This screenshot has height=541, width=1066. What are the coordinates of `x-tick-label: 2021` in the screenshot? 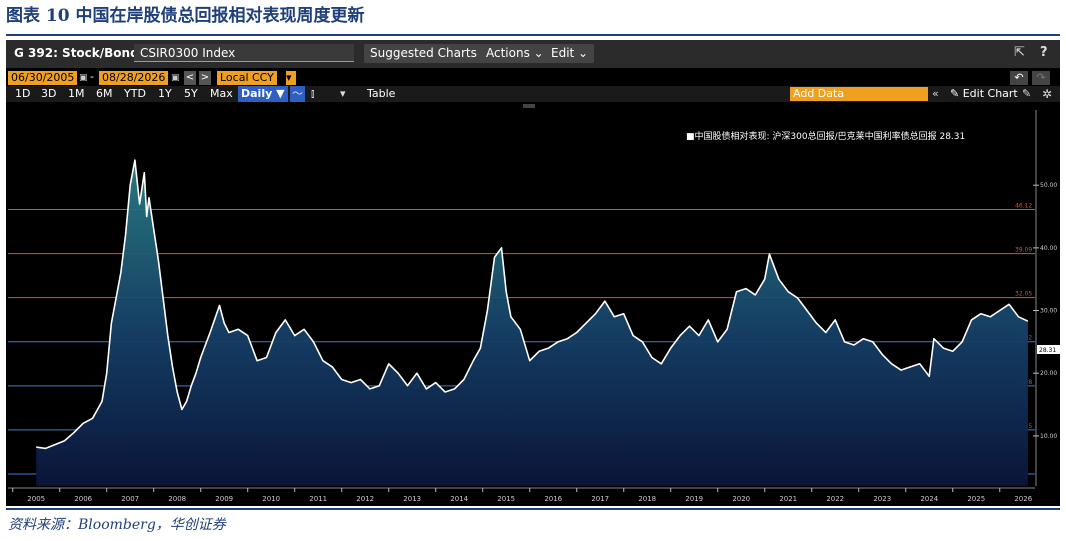 It's located at (788, 499).